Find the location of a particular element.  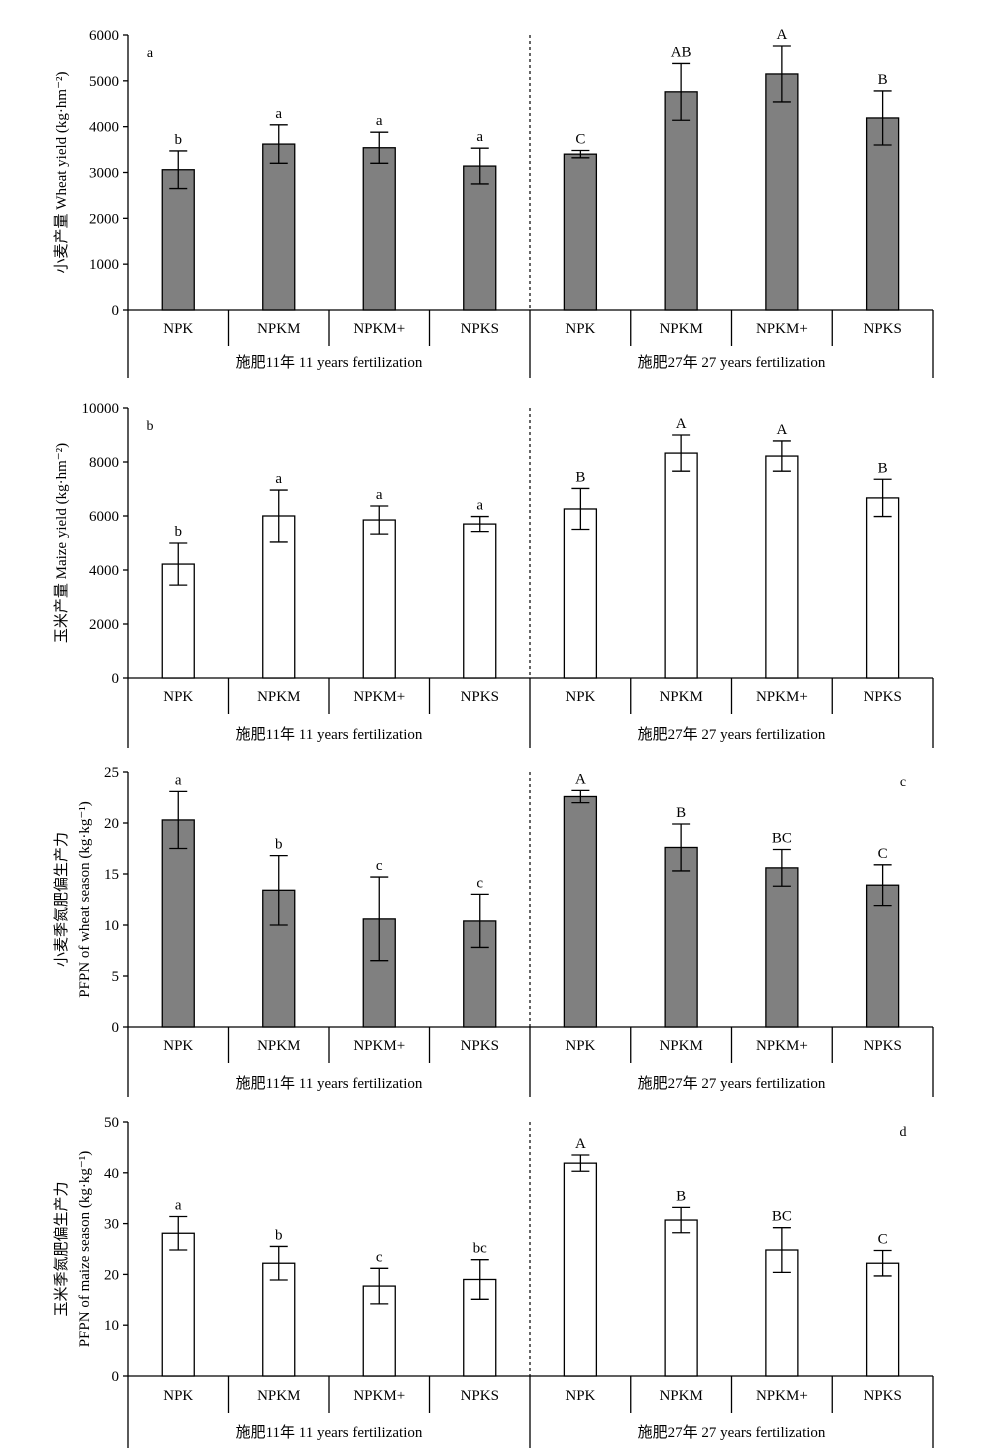

y-tick-label: 20 is located at coordinates (111, 824).